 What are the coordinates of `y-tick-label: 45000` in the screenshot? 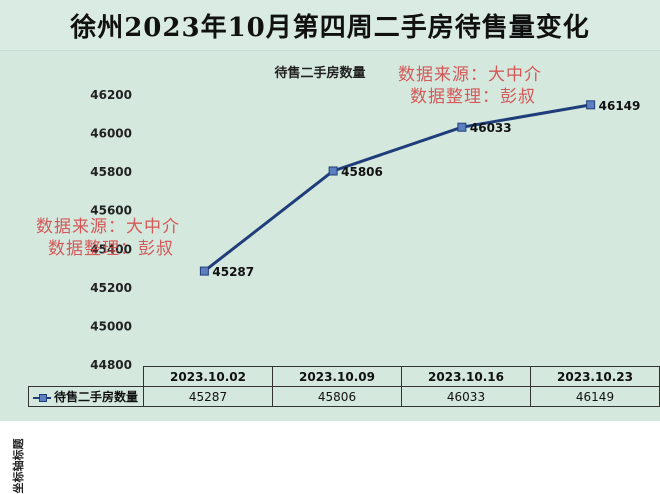 It's located at (111, 326).